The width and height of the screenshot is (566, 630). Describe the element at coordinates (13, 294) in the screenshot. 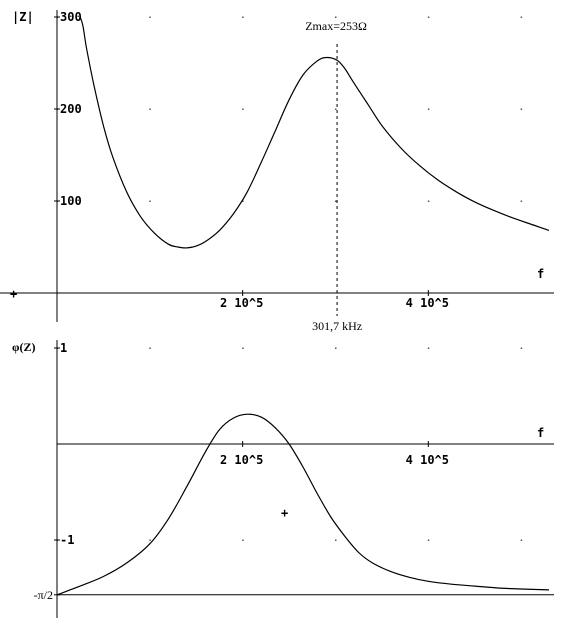

I see `origin-cross-marker: +` at that location.